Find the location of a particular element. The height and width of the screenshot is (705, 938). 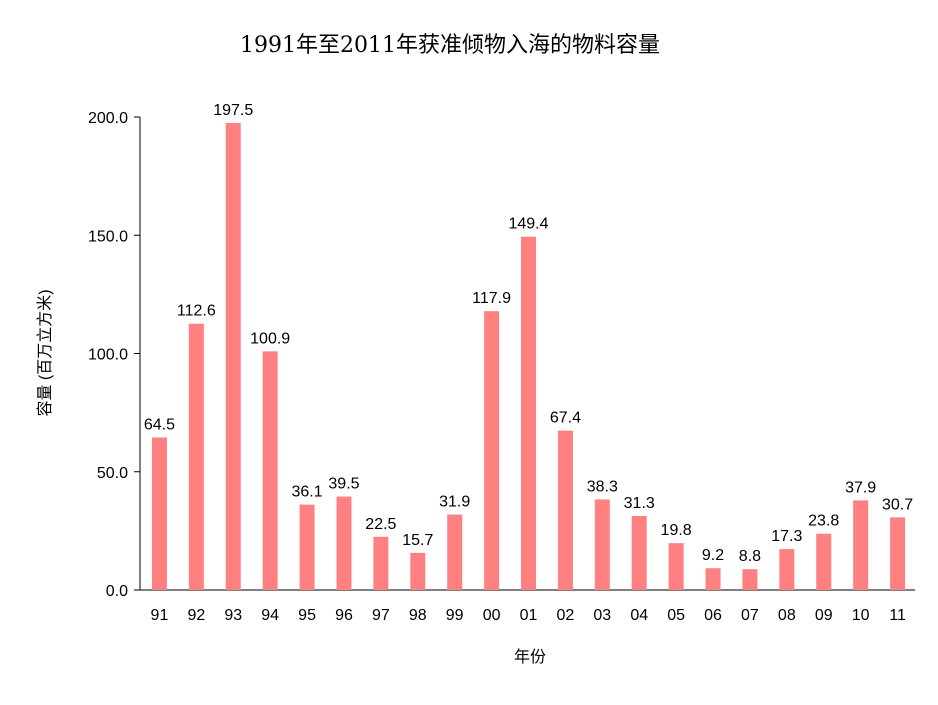

data-label: 112.6 is located at coordinates (196, 311).